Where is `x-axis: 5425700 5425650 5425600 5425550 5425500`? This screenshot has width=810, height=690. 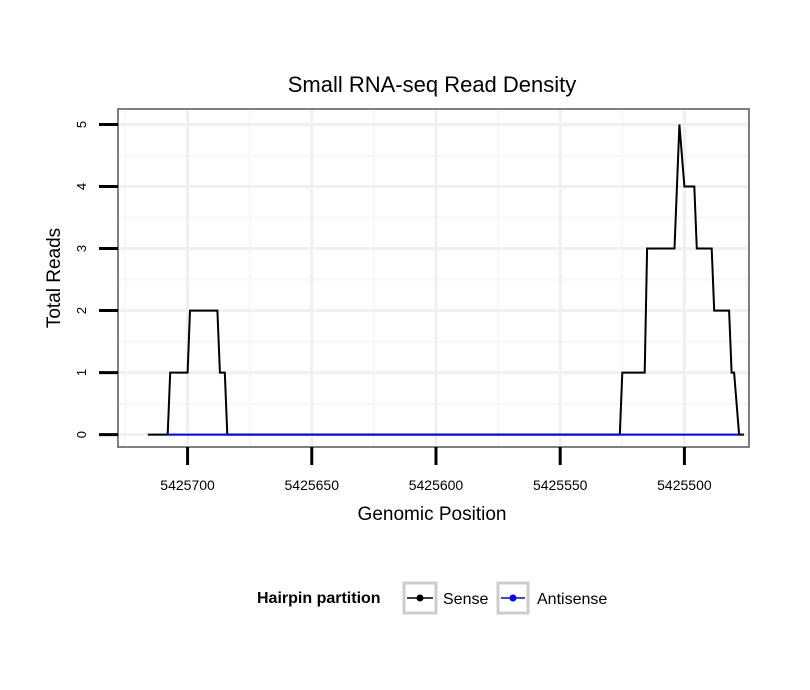 x-axis: 5425700 5425650 5425600 5425550 5425500 is located at coordinates (436, 470).